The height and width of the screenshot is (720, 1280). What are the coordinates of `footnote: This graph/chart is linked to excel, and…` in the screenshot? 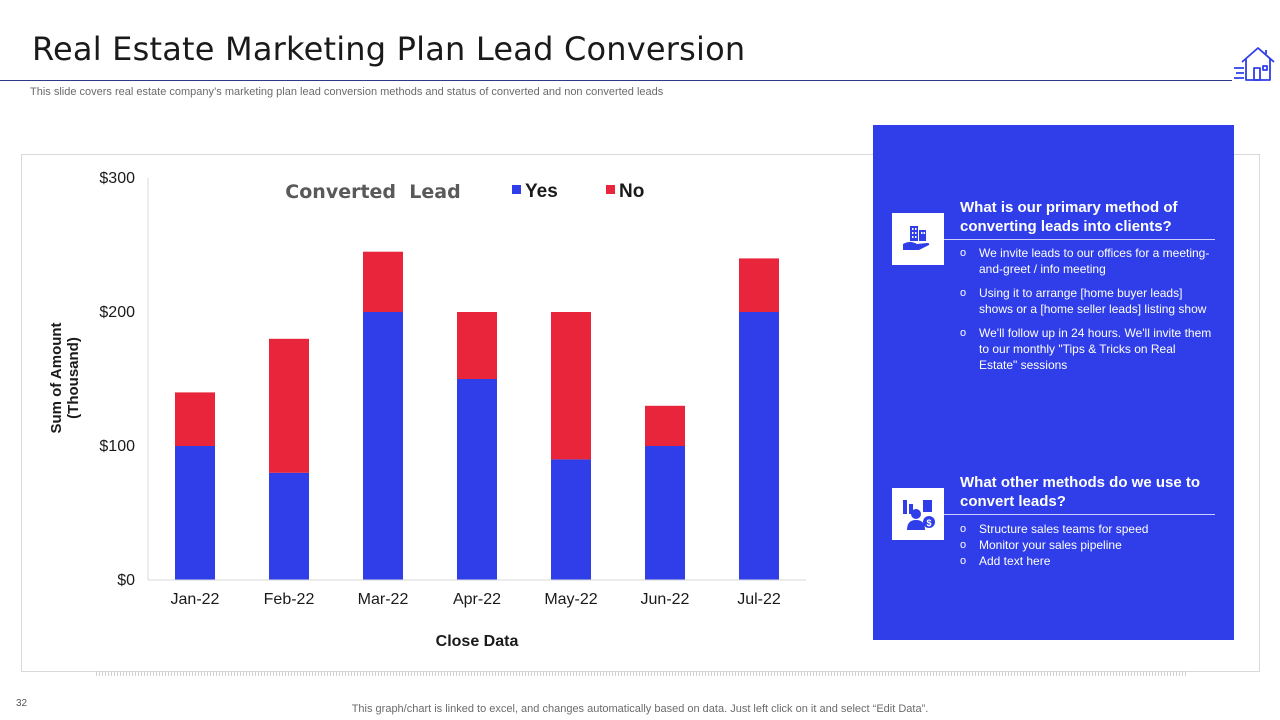 It's located at (640, 709).